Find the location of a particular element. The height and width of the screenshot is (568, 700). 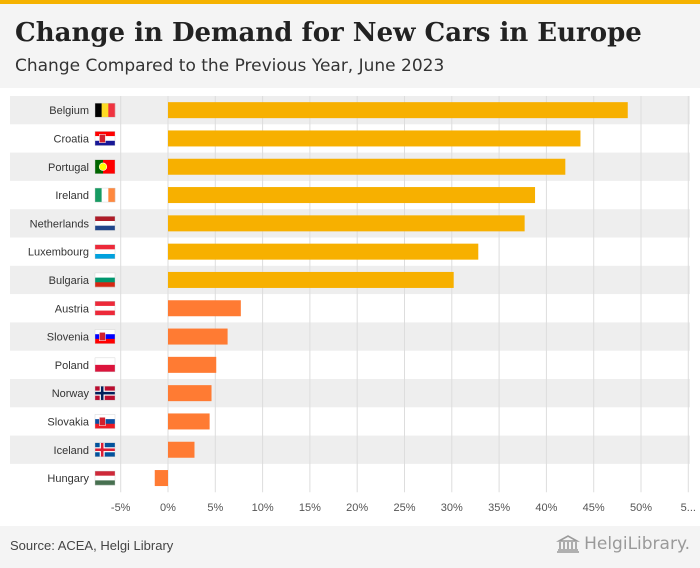

source-note: Source: ACEA, Helgi Library is located at coordinates (92, 545).